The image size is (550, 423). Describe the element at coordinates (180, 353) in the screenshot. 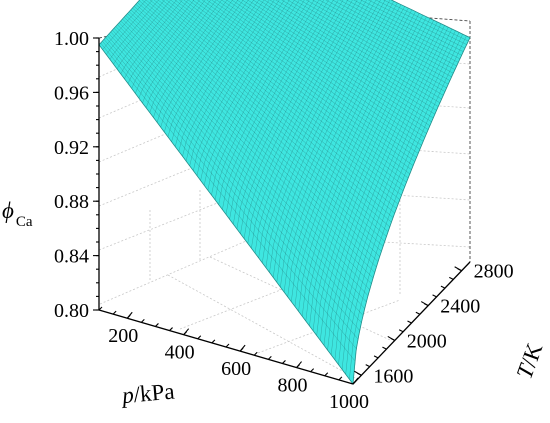

I see `x-tick-label: 400` at that location.